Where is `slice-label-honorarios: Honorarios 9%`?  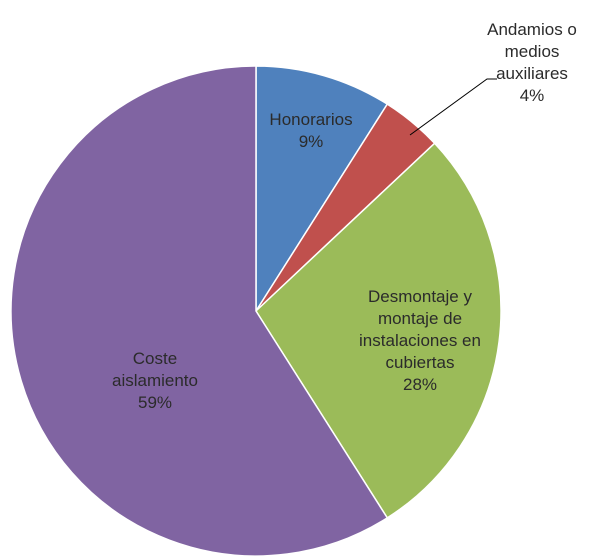 slice-label-honorarios: Honorarios 9% is located at coordinates (310, 130).